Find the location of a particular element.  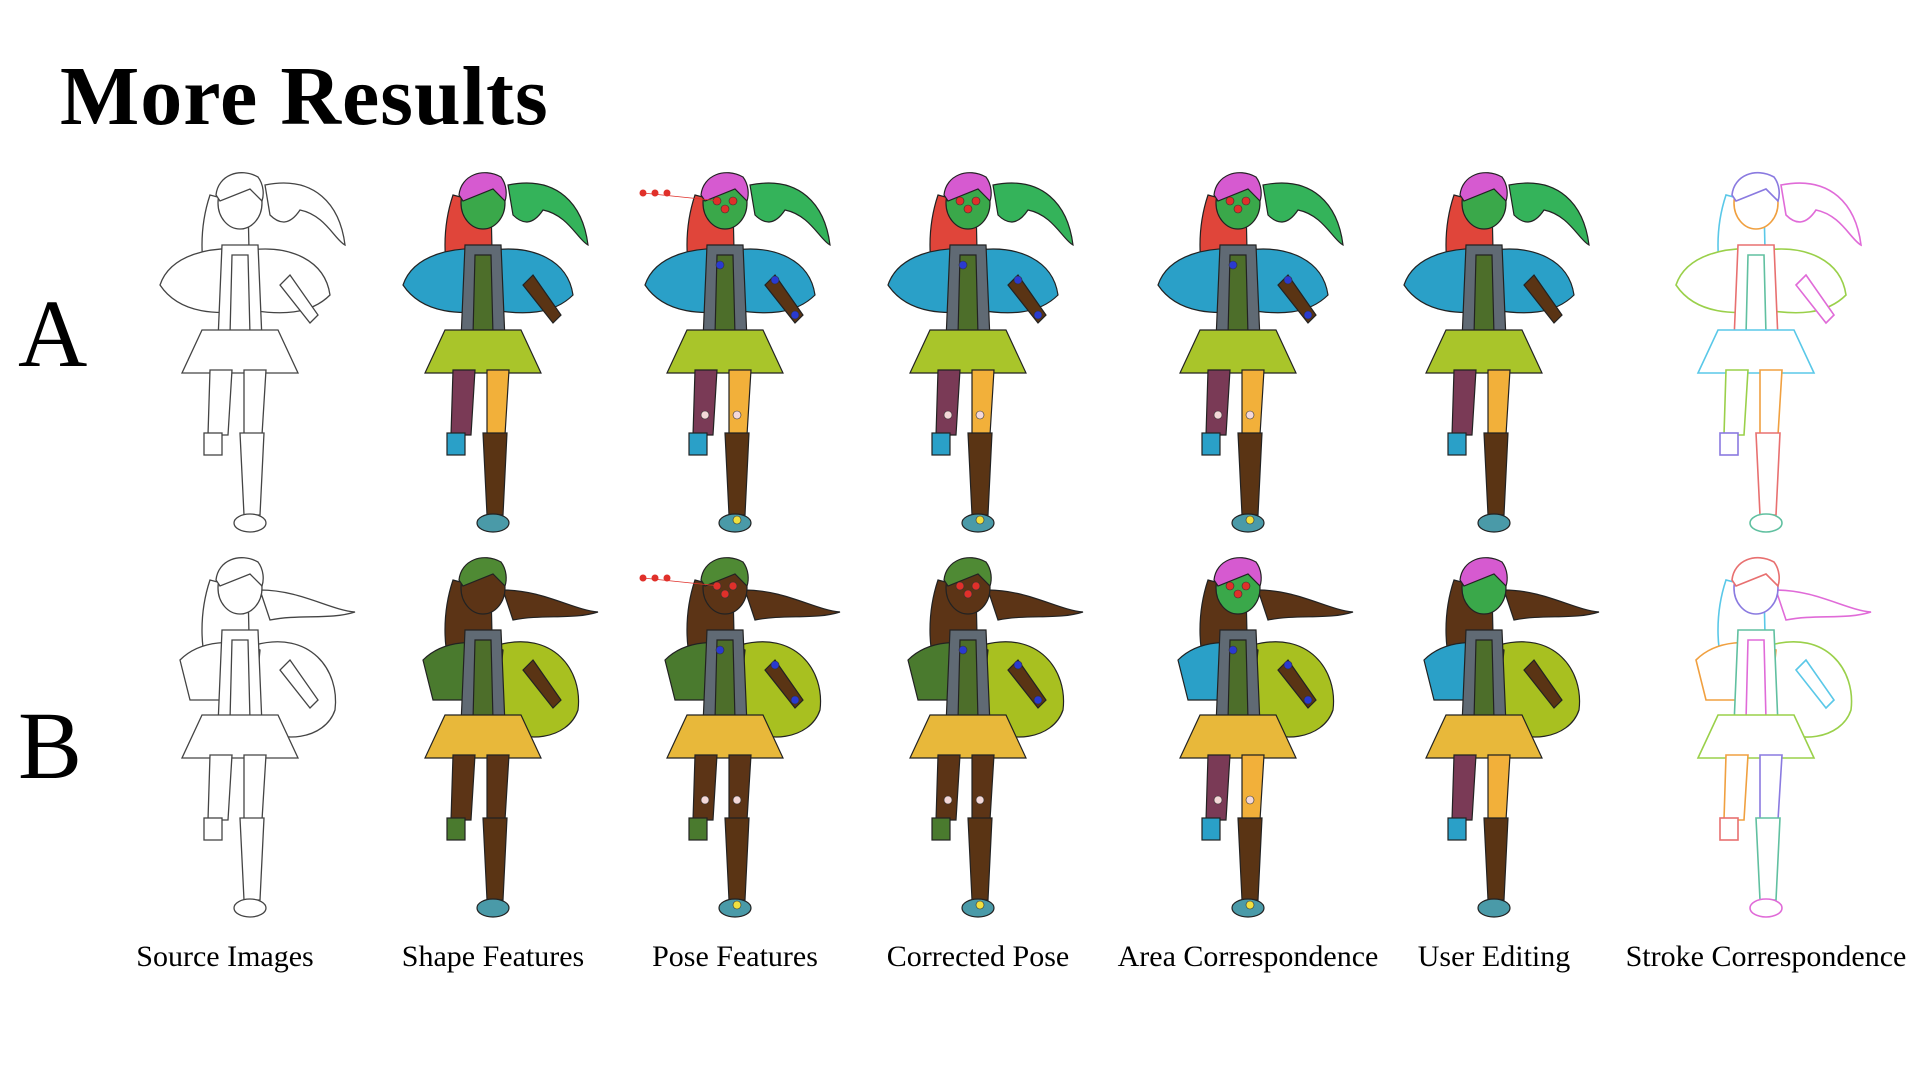

page-title: More Results is located at coordinates (304, 96).